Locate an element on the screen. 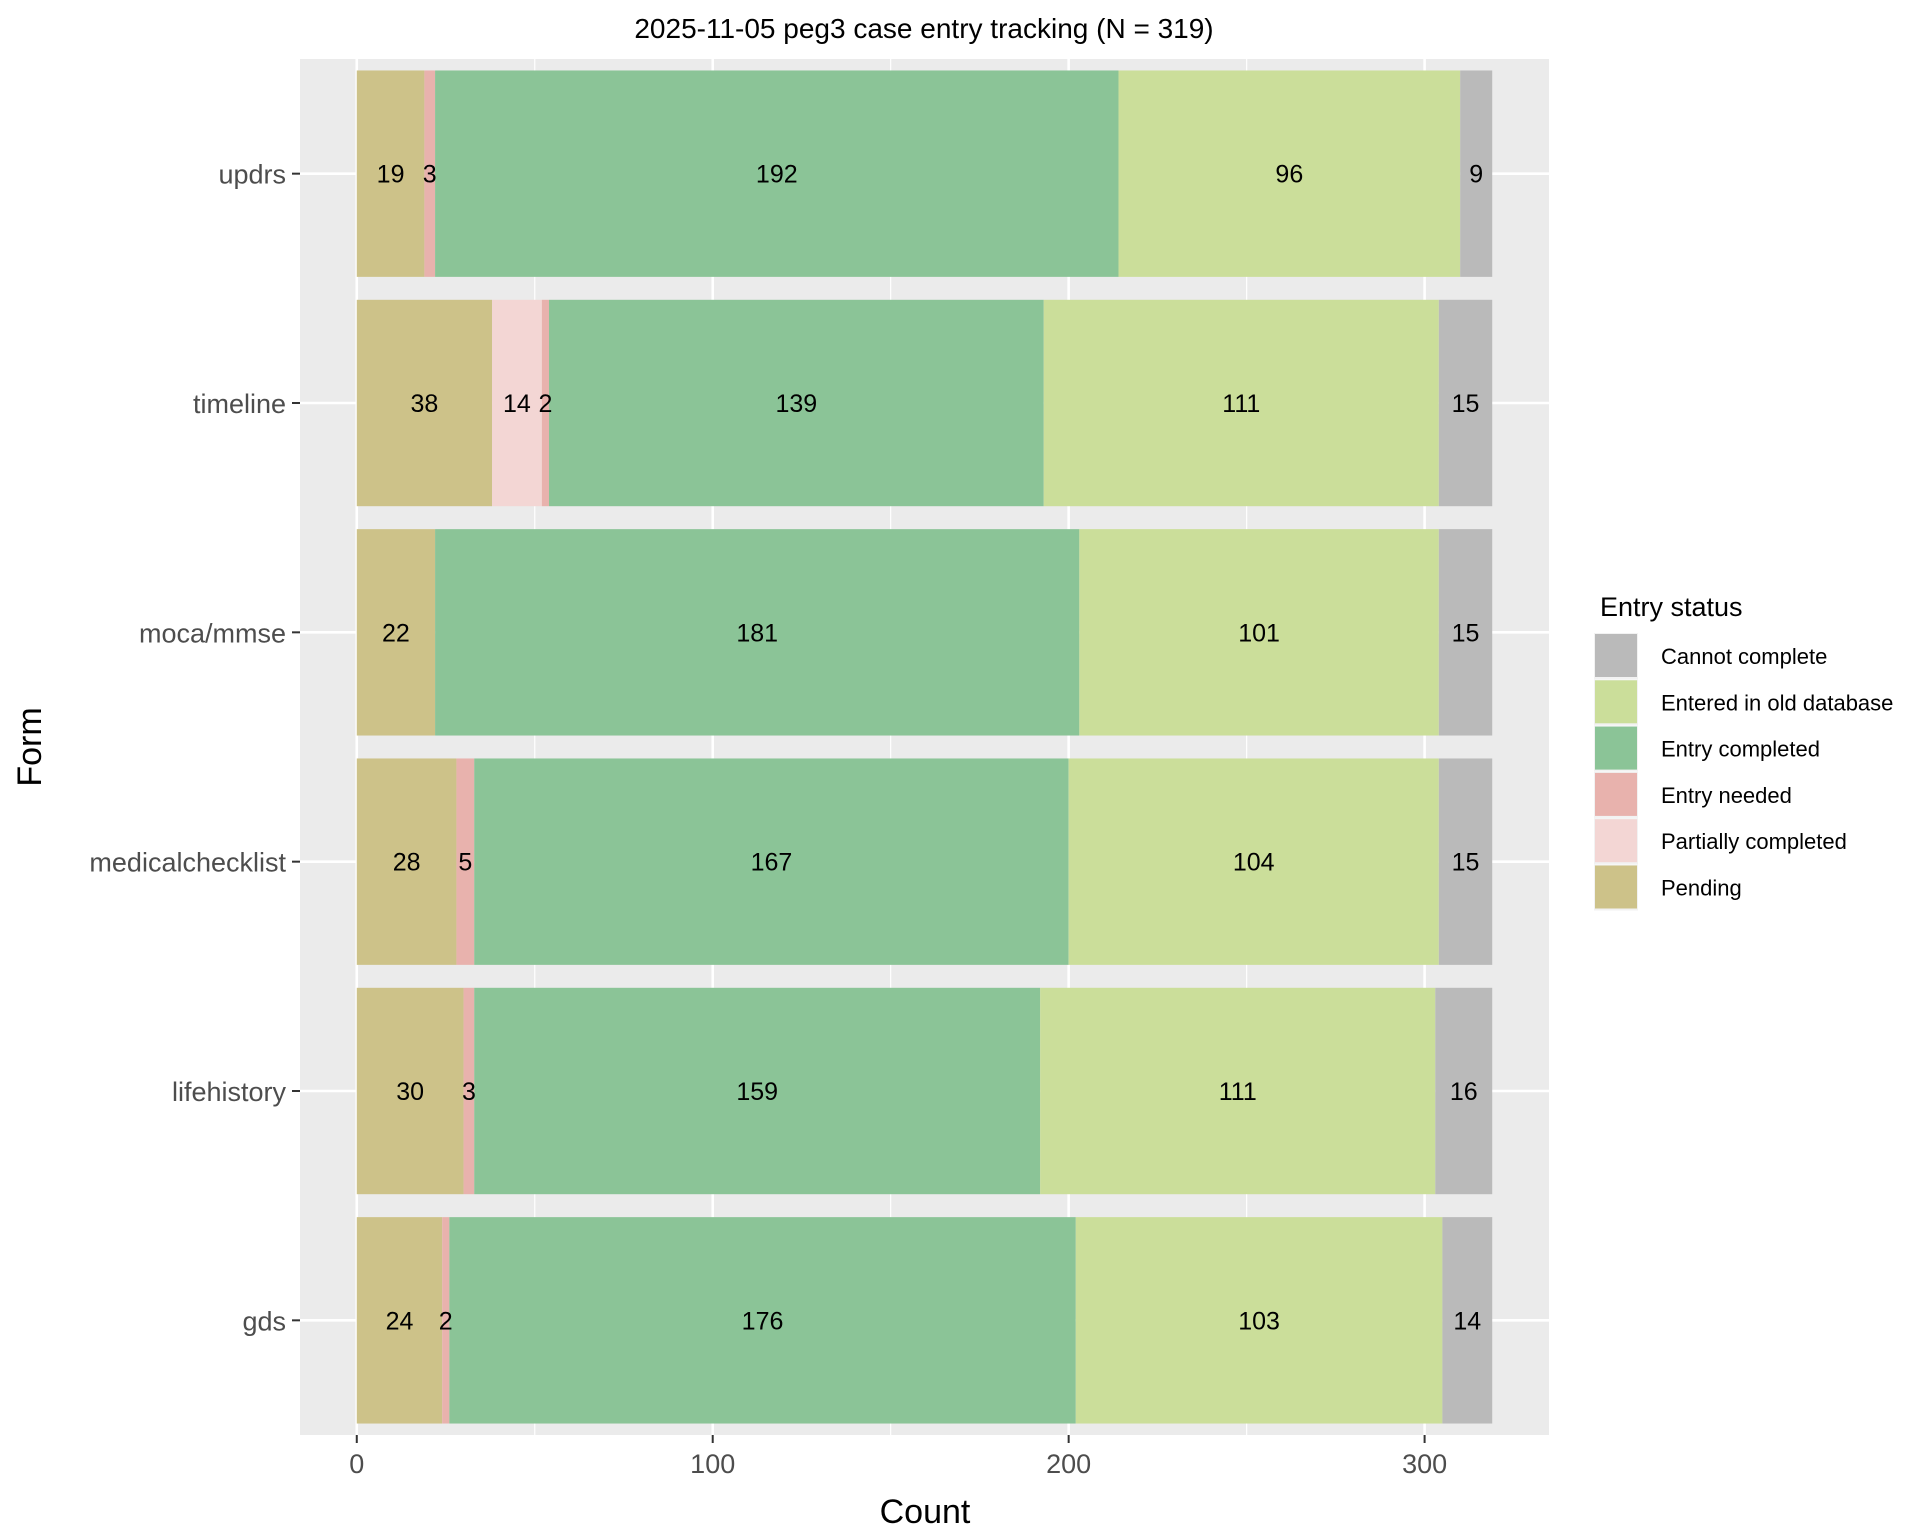  y-axis-title: Form is located at coordinates (30, 746).